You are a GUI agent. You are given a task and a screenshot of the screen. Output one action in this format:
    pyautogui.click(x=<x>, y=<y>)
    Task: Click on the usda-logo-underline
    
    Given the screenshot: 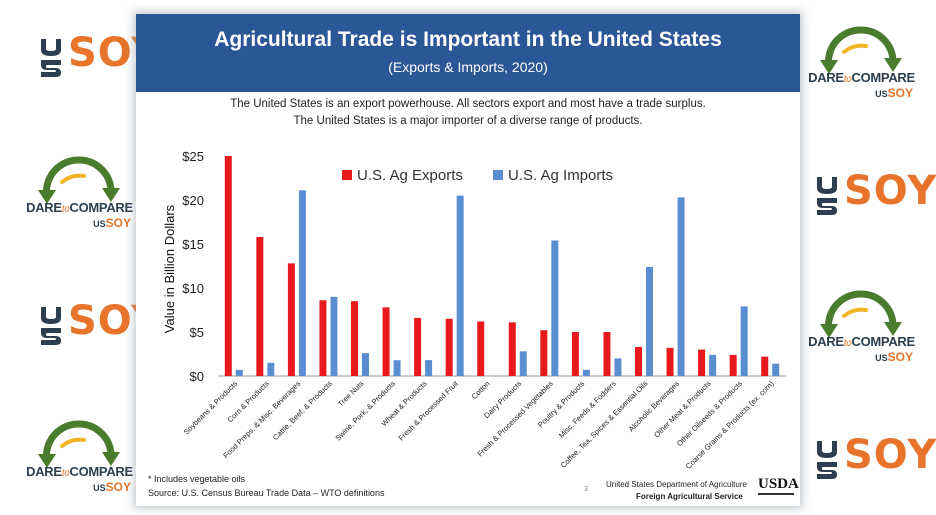 What is the action you would take?
    pyautogui.click(x=776, y=494)
    